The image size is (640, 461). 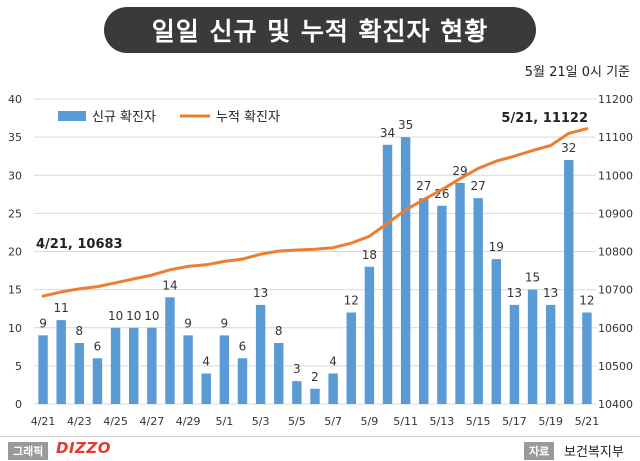 What do you see at coordinates (514, 421) in the screenshot?
I see `x-tick-label: 5/17` at bounding box center [514, 421].